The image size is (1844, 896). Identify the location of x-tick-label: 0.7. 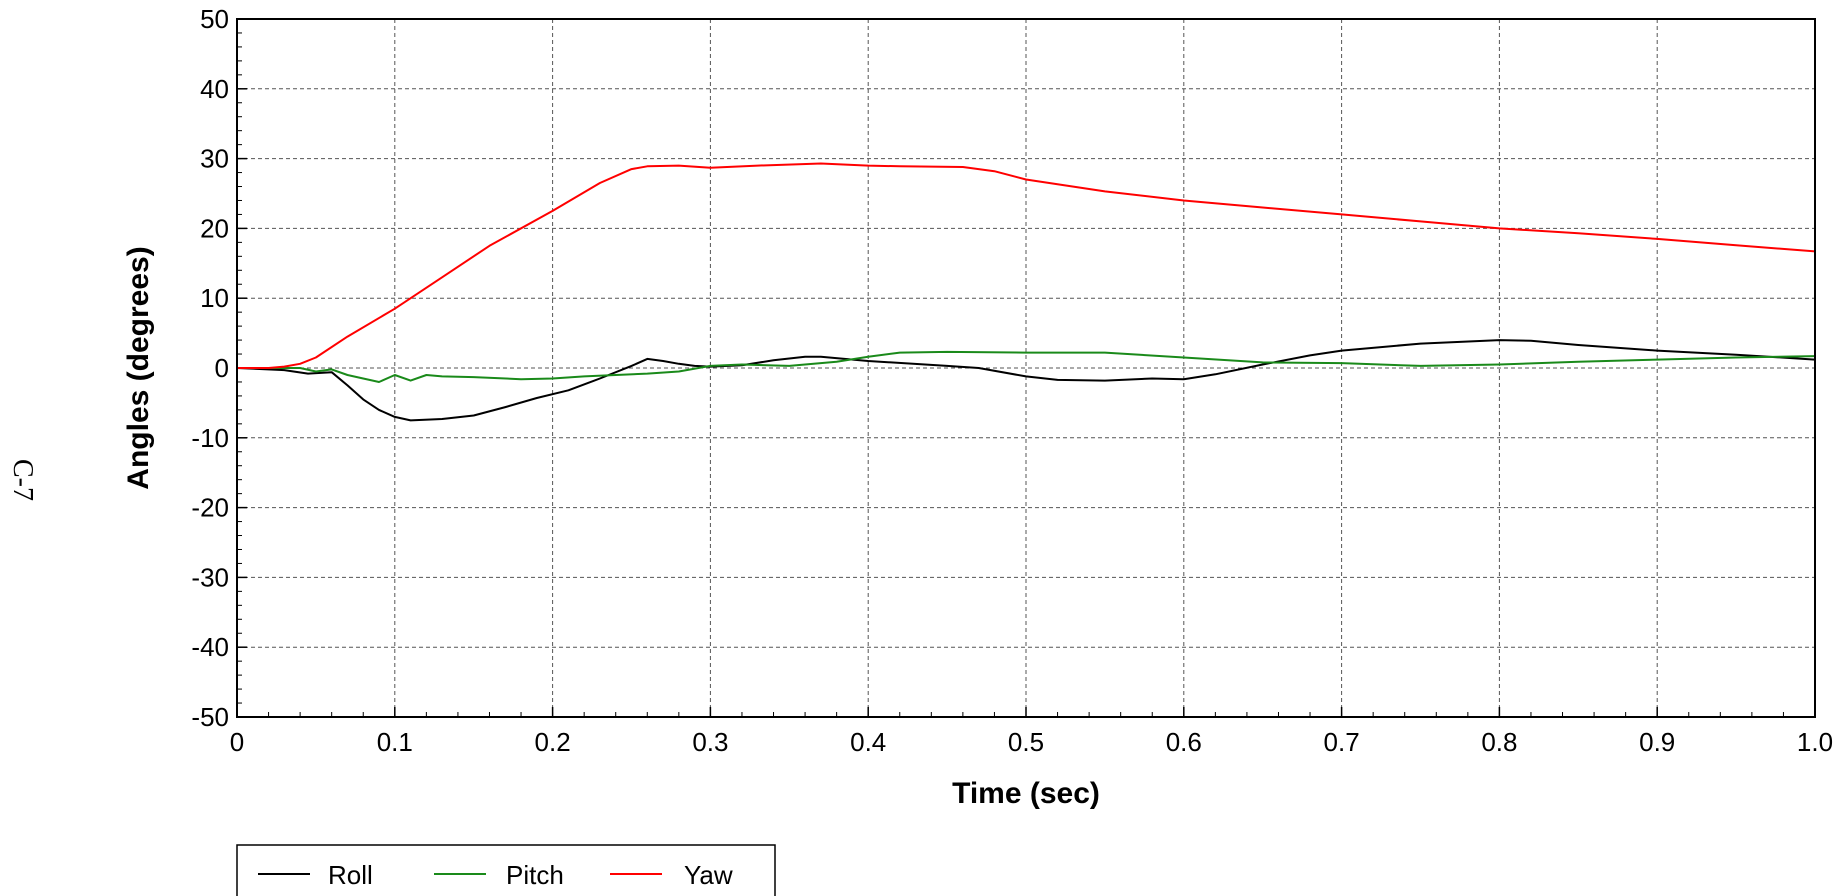
(1342, 742).